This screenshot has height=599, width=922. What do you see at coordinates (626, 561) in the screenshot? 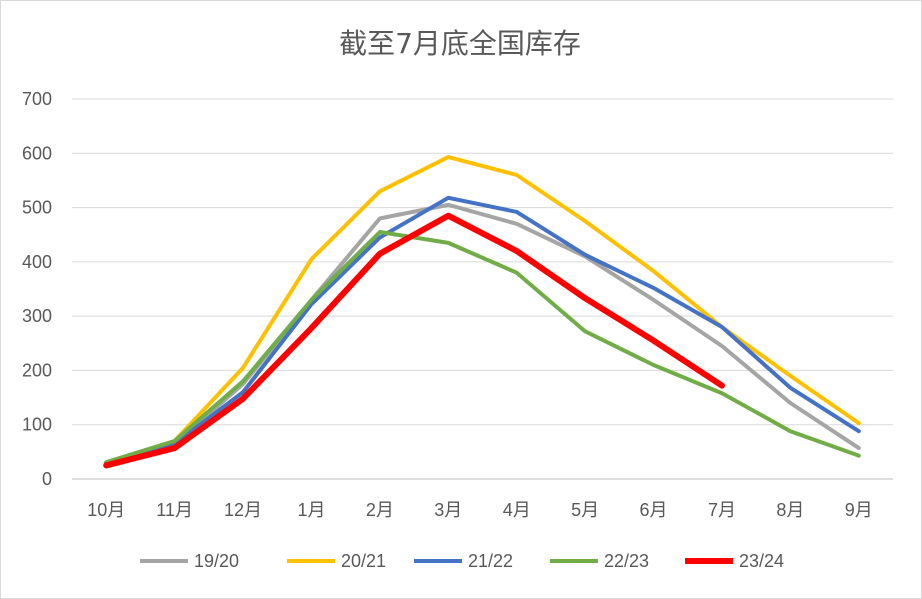
I see `legend-label: 22/23` at bounding box center [626, 561].